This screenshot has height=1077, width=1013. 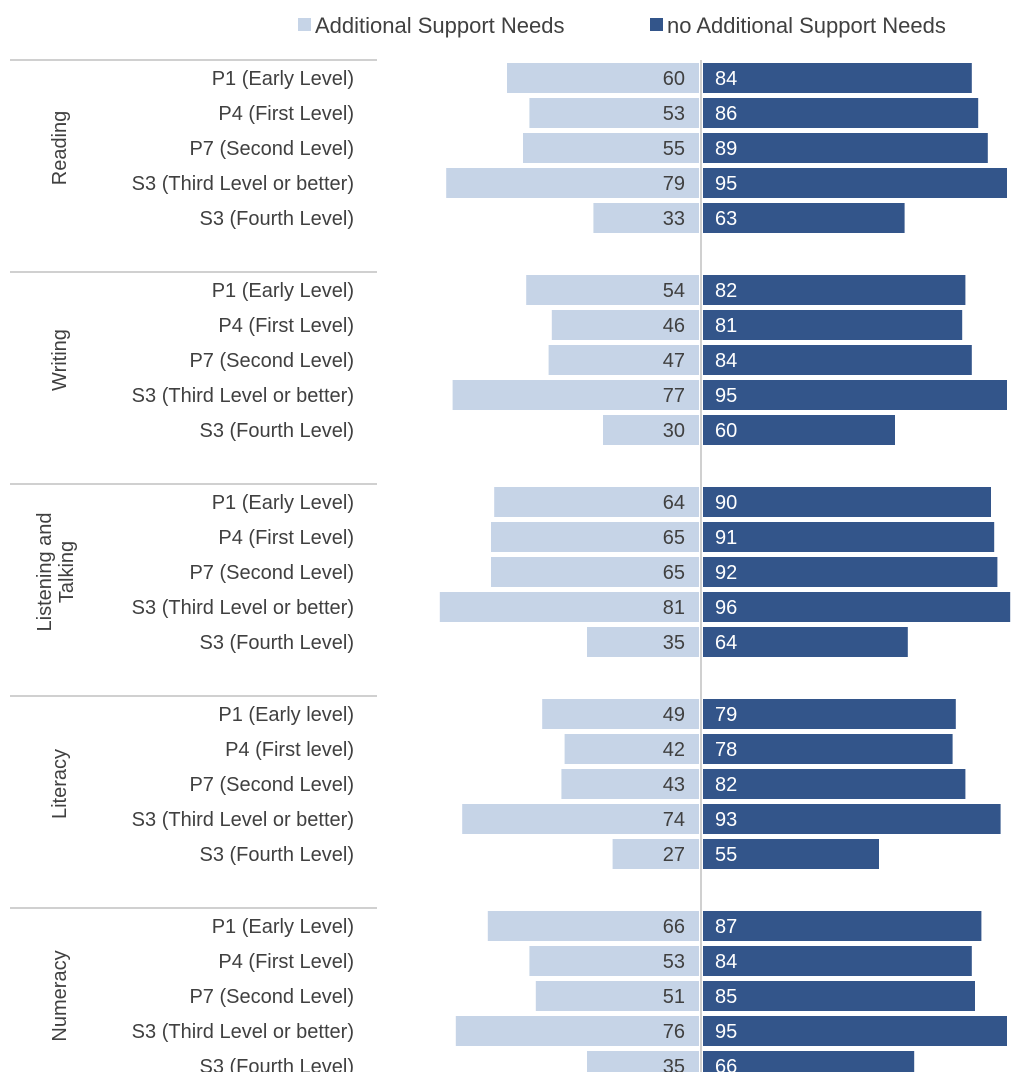 I want to click on data-label-no-asn: 63, so click(x=726, y=219).